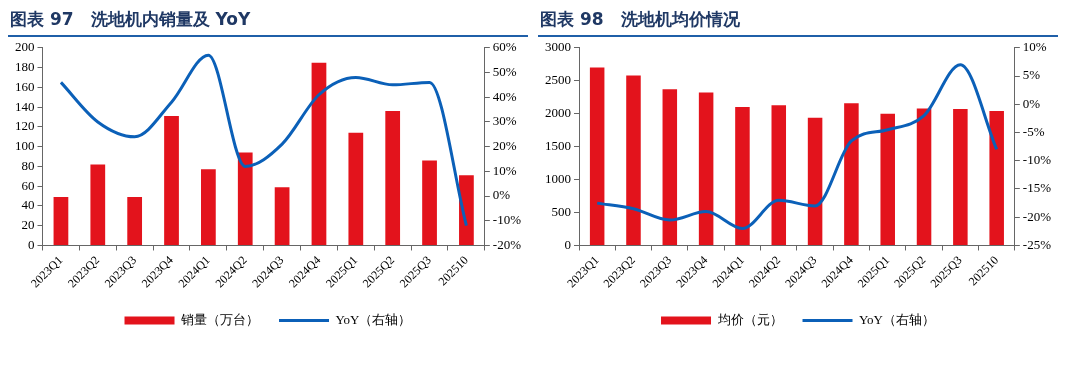  Describe the element at coordinates (504, 47) in the screenshot. I see `y2-tick-label: 60%` at that location.